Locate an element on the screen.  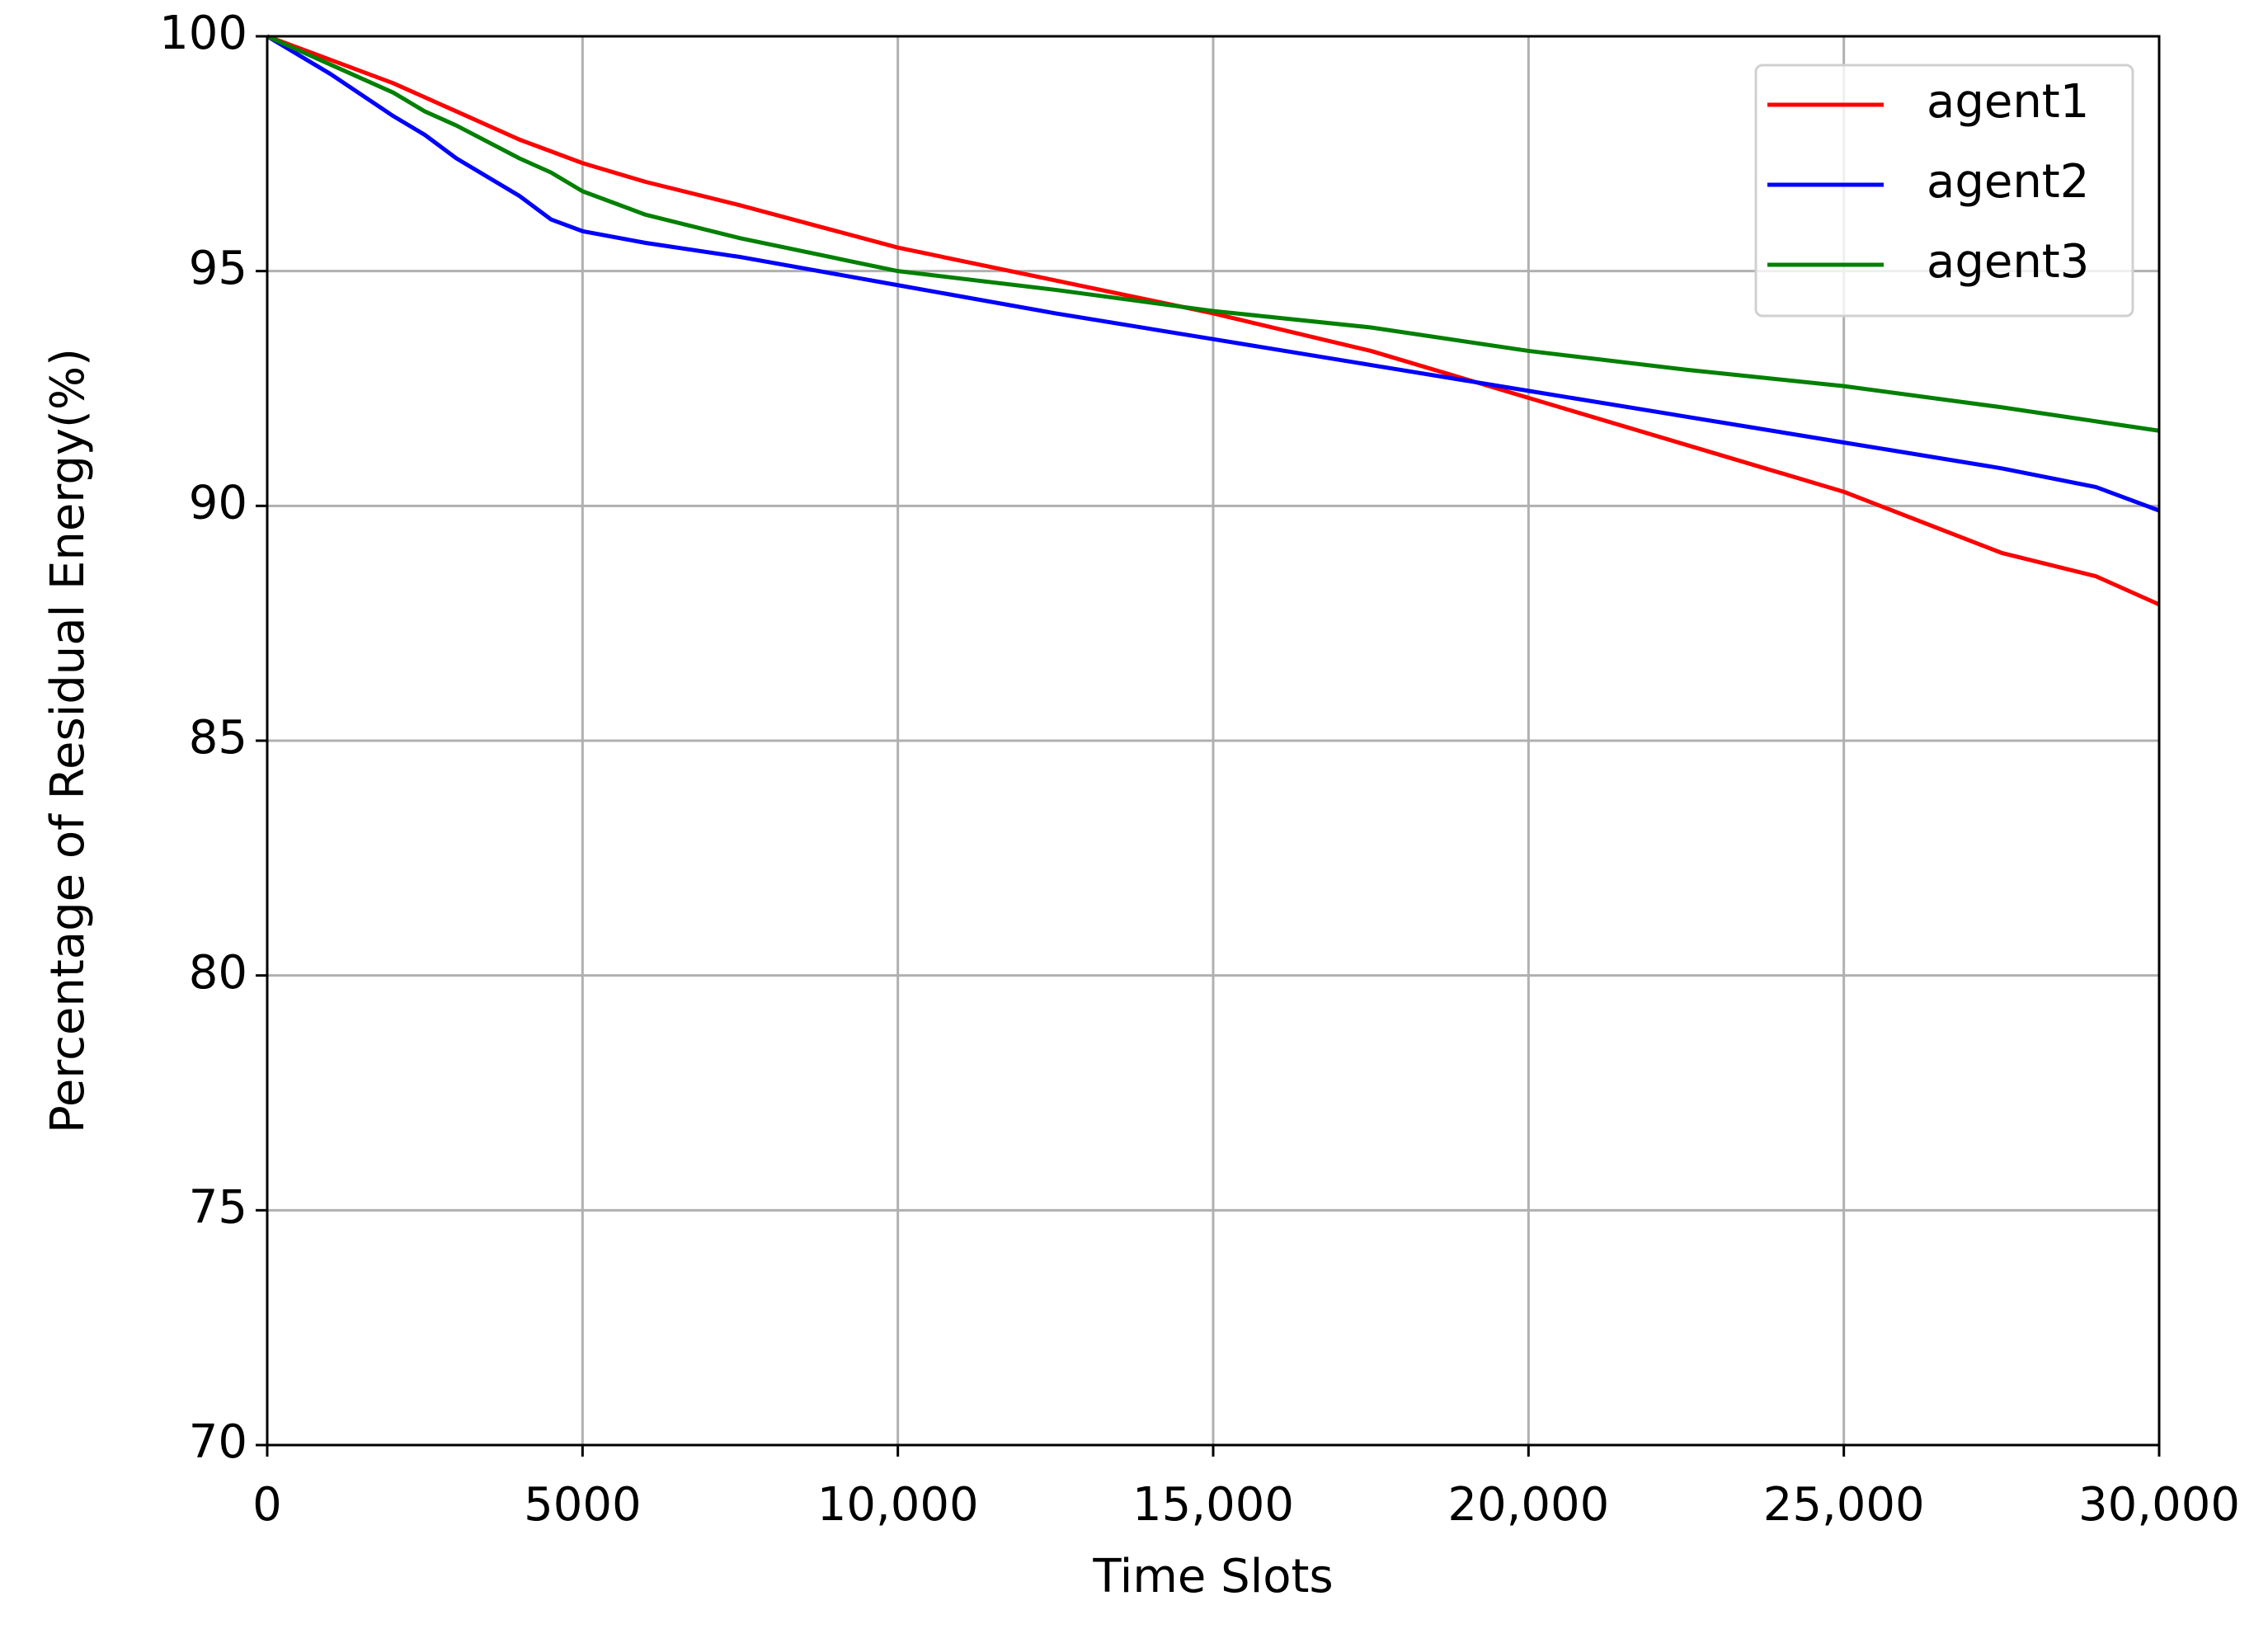
x-axis-label: Time Slots is located at coordinates (1212, 1576).